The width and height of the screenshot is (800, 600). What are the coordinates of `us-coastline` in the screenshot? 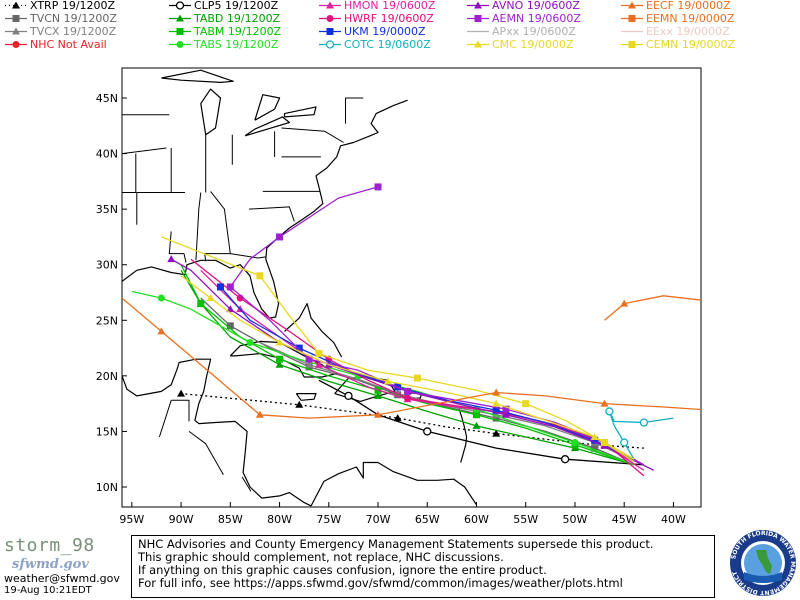 It's located at (265, 209).